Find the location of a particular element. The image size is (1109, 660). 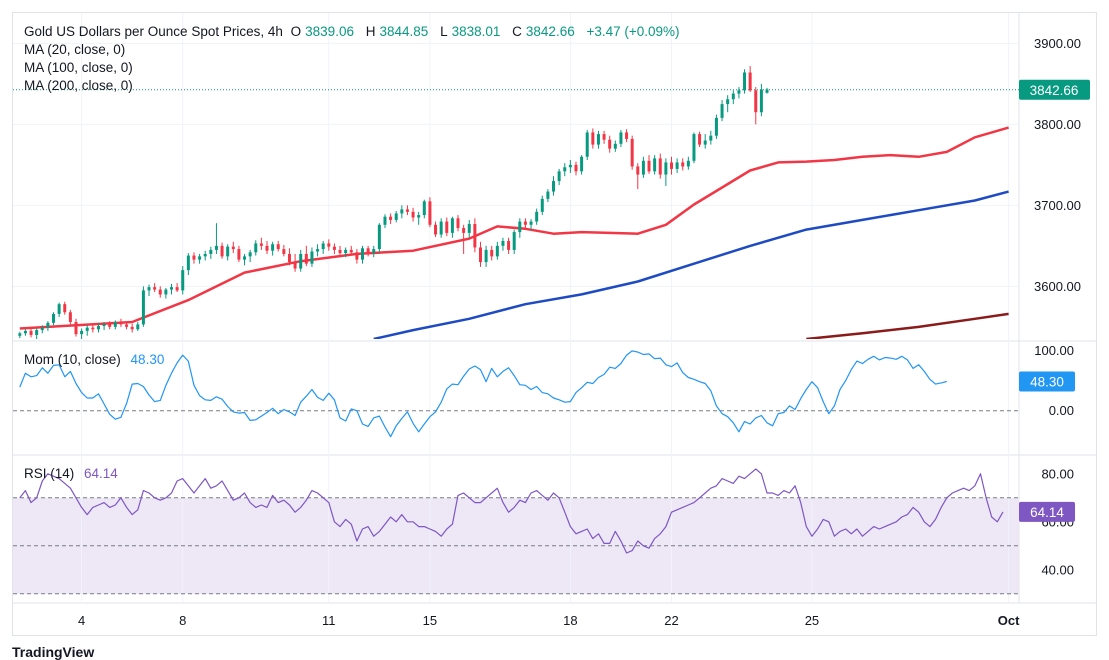

ohlc-close: C 3842.66 is located at coordinates (545, 31).